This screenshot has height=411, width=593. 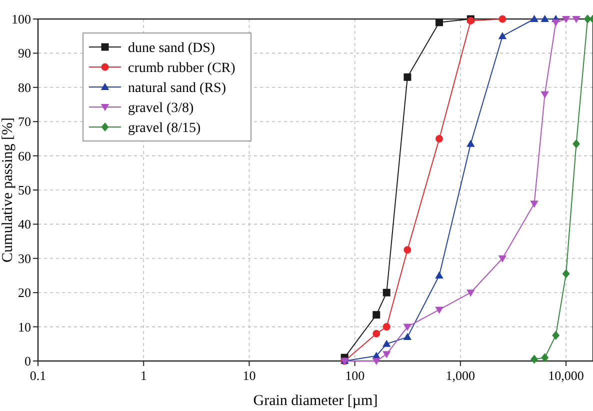 What do you see at coordinates (24, 258) in the screenshot?
I see `y-tick-label: 30` at bounding box center [24, 258].